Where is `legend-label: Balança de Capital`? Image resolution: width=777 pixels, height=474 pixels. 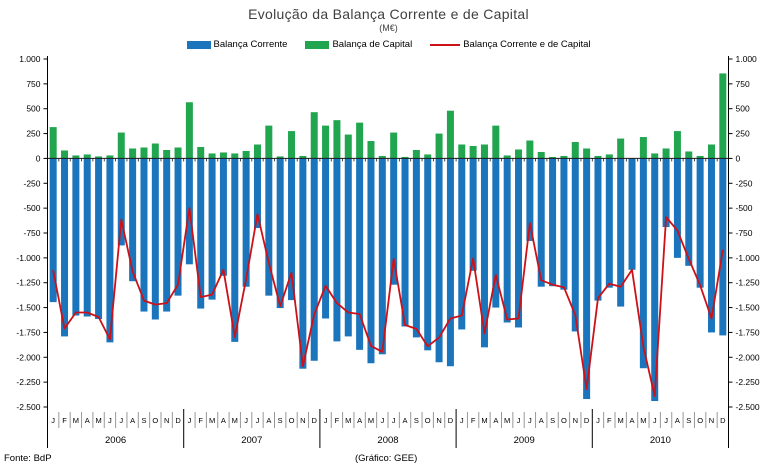
legend-label: Balança de Capital is located at coordinates (372, 44).